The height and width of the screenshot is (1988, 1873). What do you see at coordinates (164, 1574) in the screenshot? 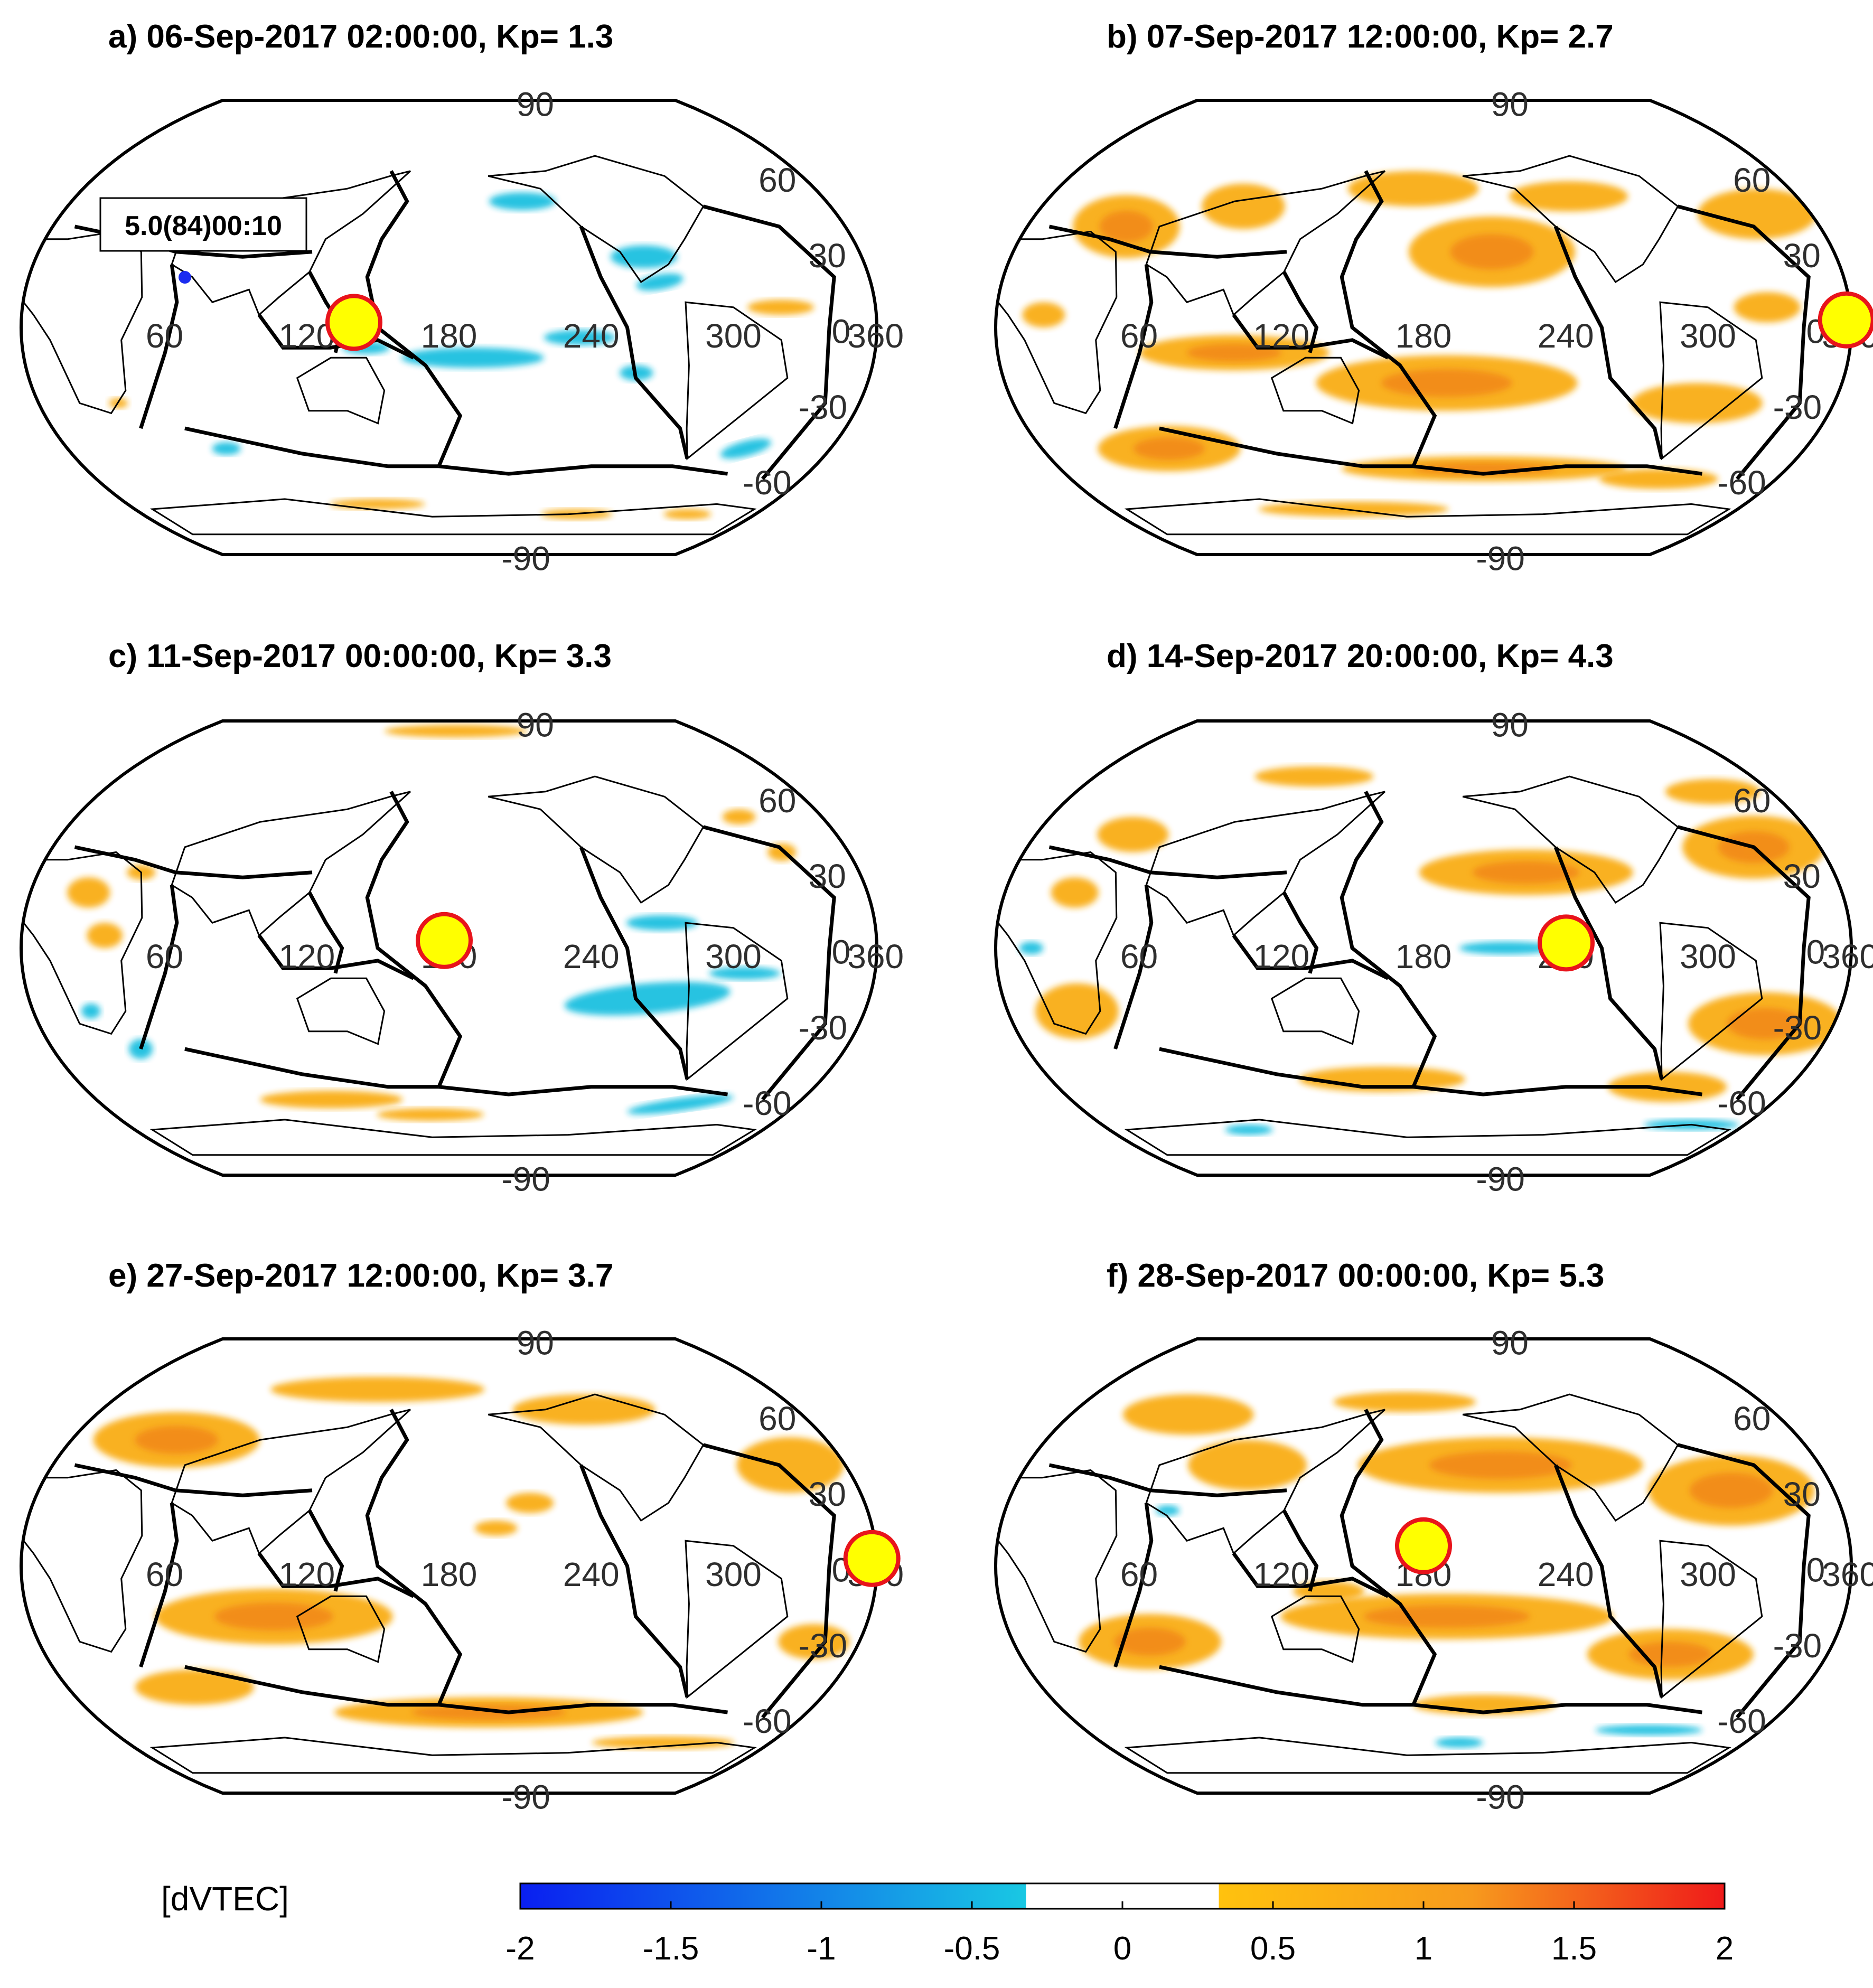
I see `lon-label: 60` at bounding box center [164, 1574].